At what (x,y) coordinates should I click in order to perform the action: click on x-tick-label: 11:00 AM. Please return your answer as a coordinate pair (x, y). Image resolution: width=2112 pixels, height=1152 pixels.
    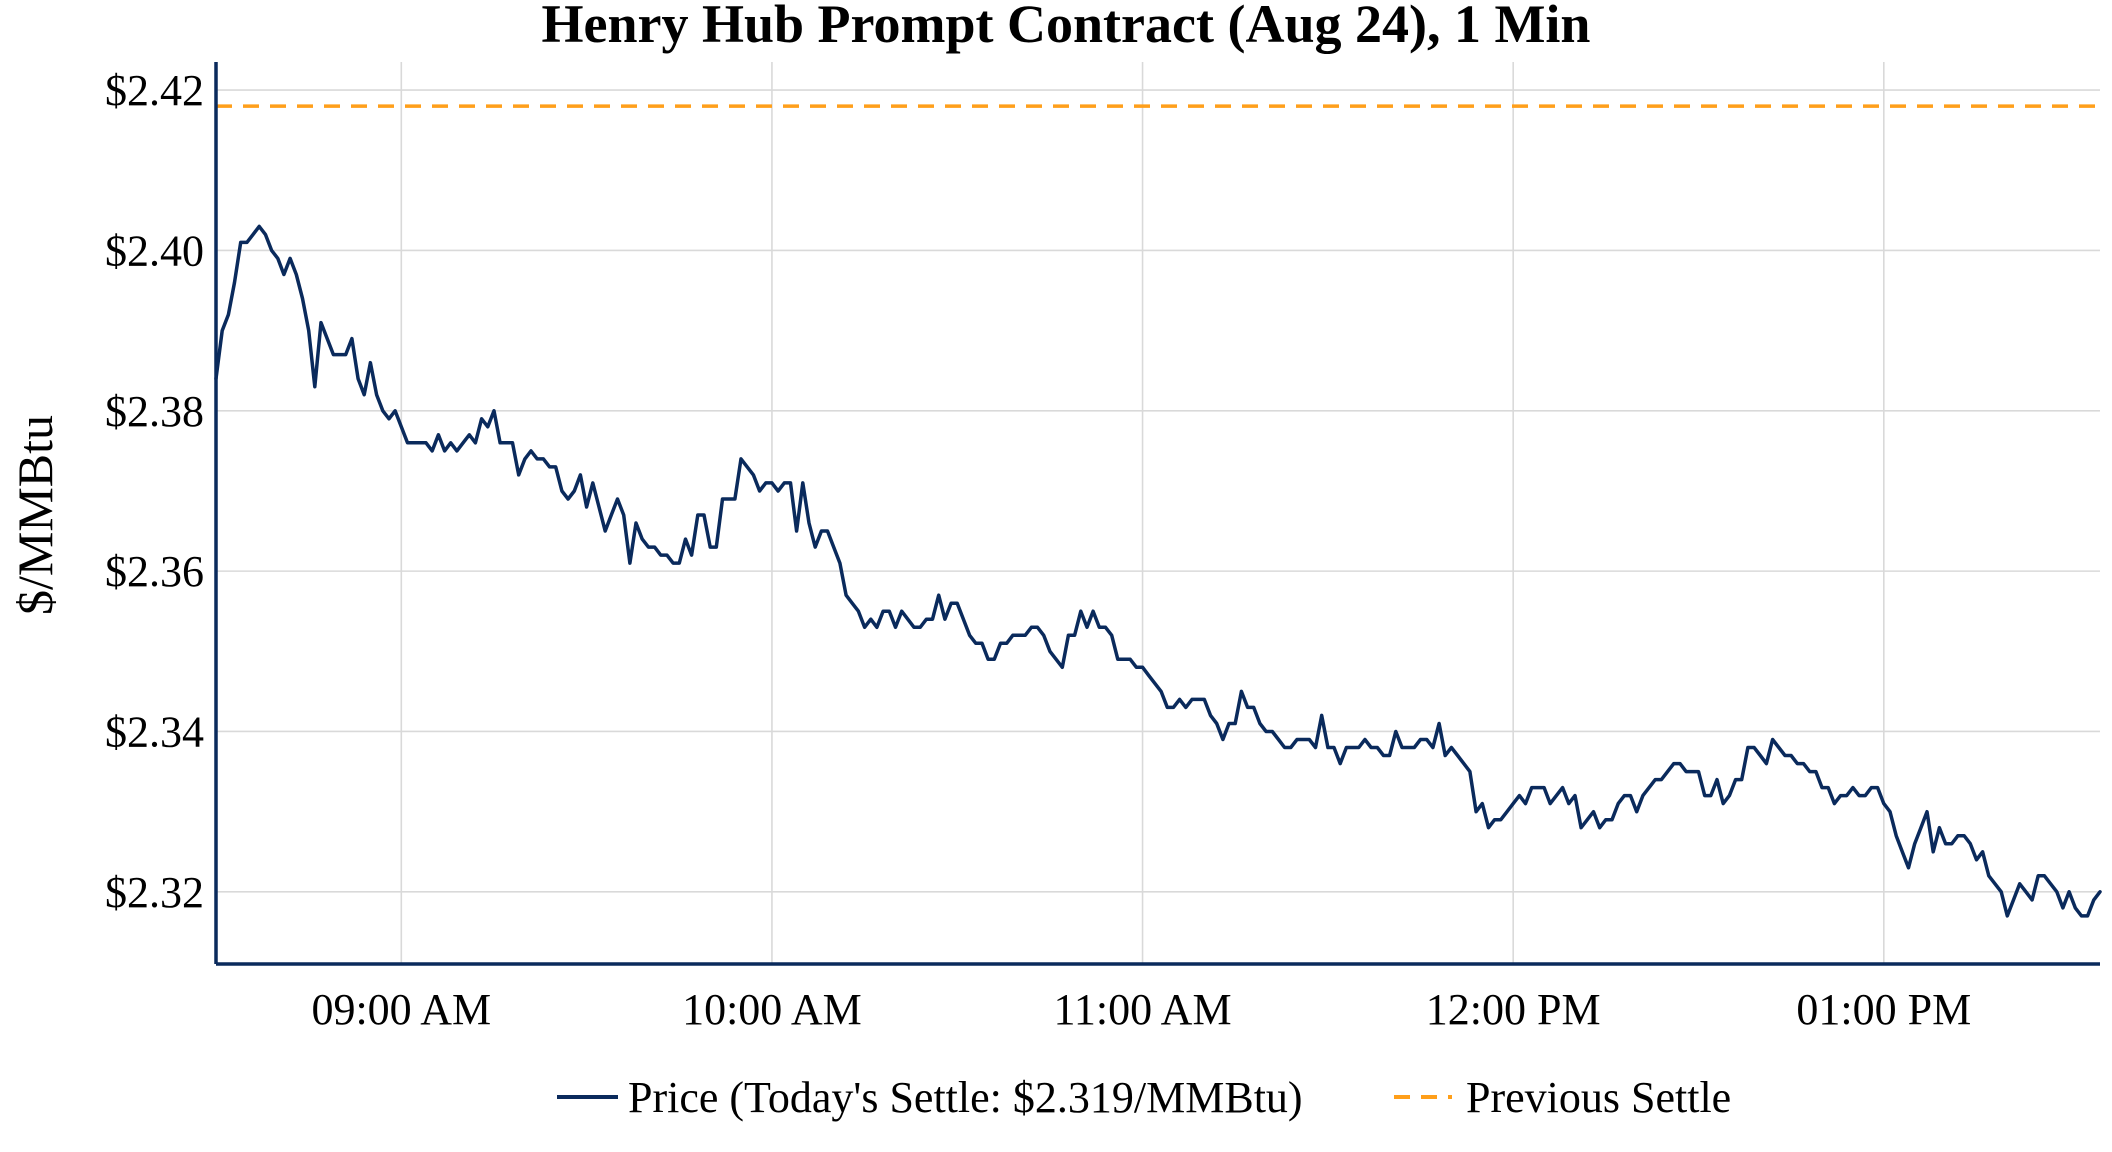
    Looking at the image, I should click on (1143, 1009).